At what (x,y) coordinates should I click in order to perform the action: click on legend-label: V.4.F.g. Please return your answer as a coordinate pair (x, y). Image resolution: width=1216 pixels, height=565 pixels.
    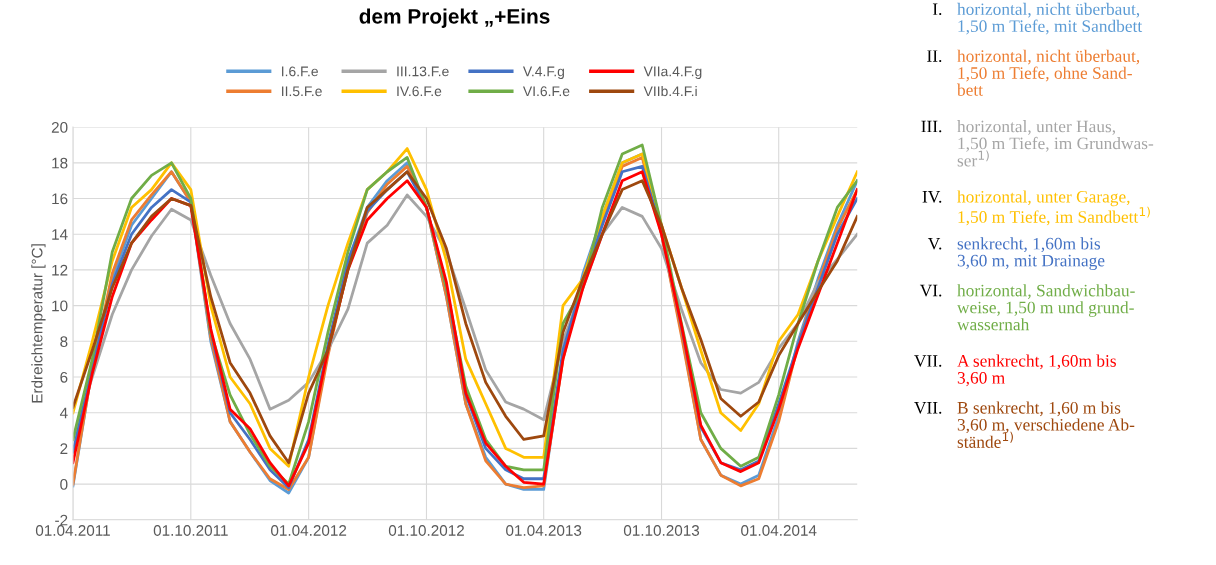
    Looking at the image, I should click on (543, 73).